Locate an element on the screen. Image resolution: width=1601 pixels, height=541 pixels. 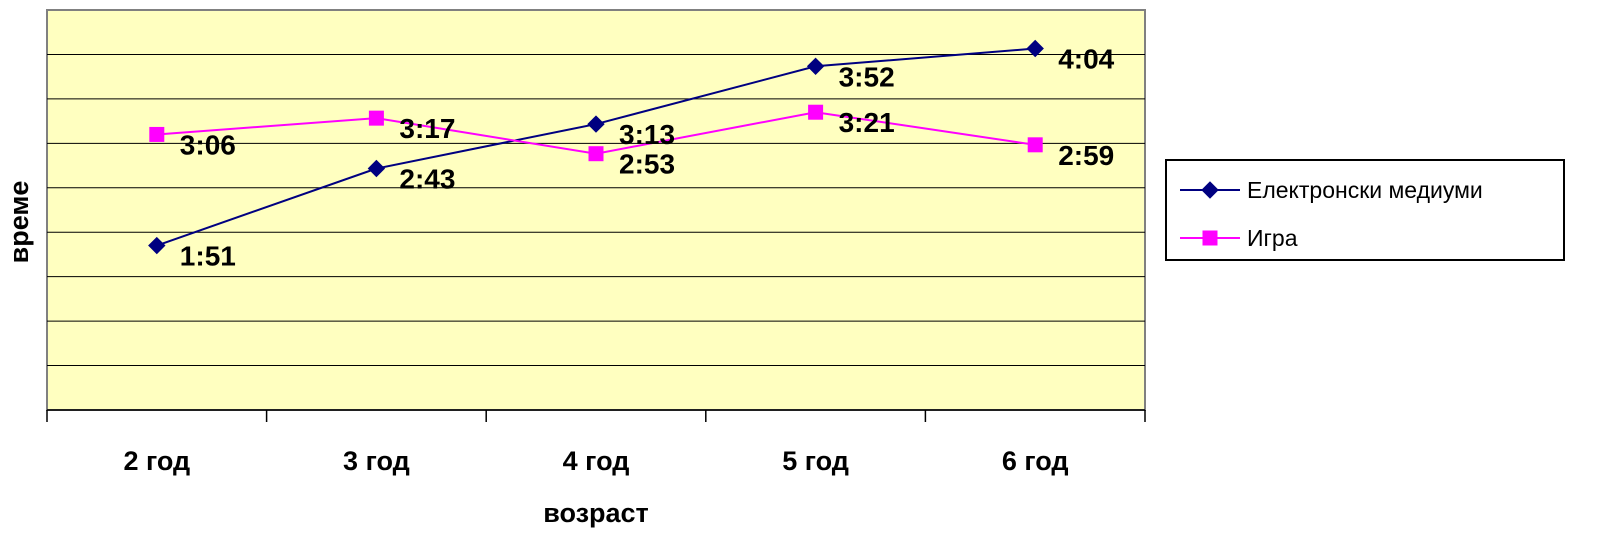
legend-label: Игра is located at coordinates (1272, 238).